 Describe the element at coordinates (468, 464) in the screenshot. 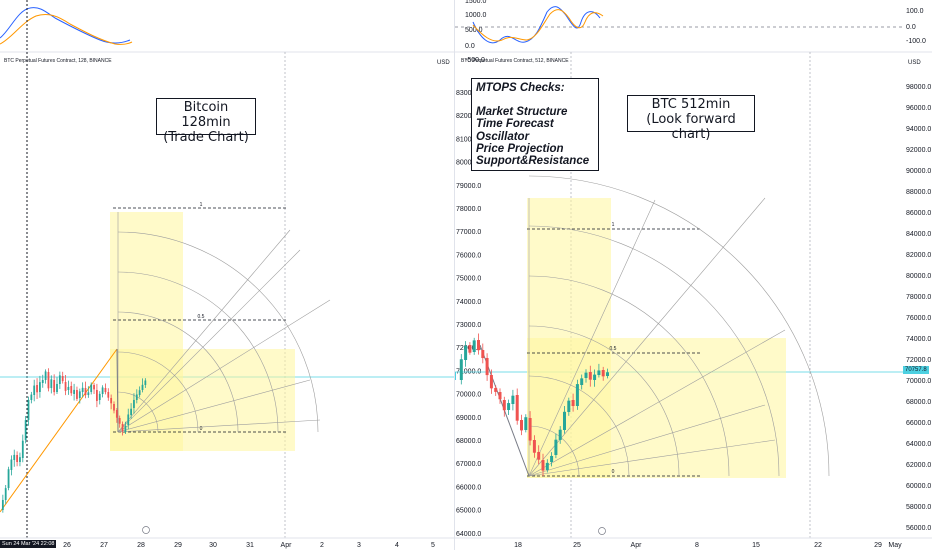

I see `right-left-axis-tick: 67000.0` at that location.